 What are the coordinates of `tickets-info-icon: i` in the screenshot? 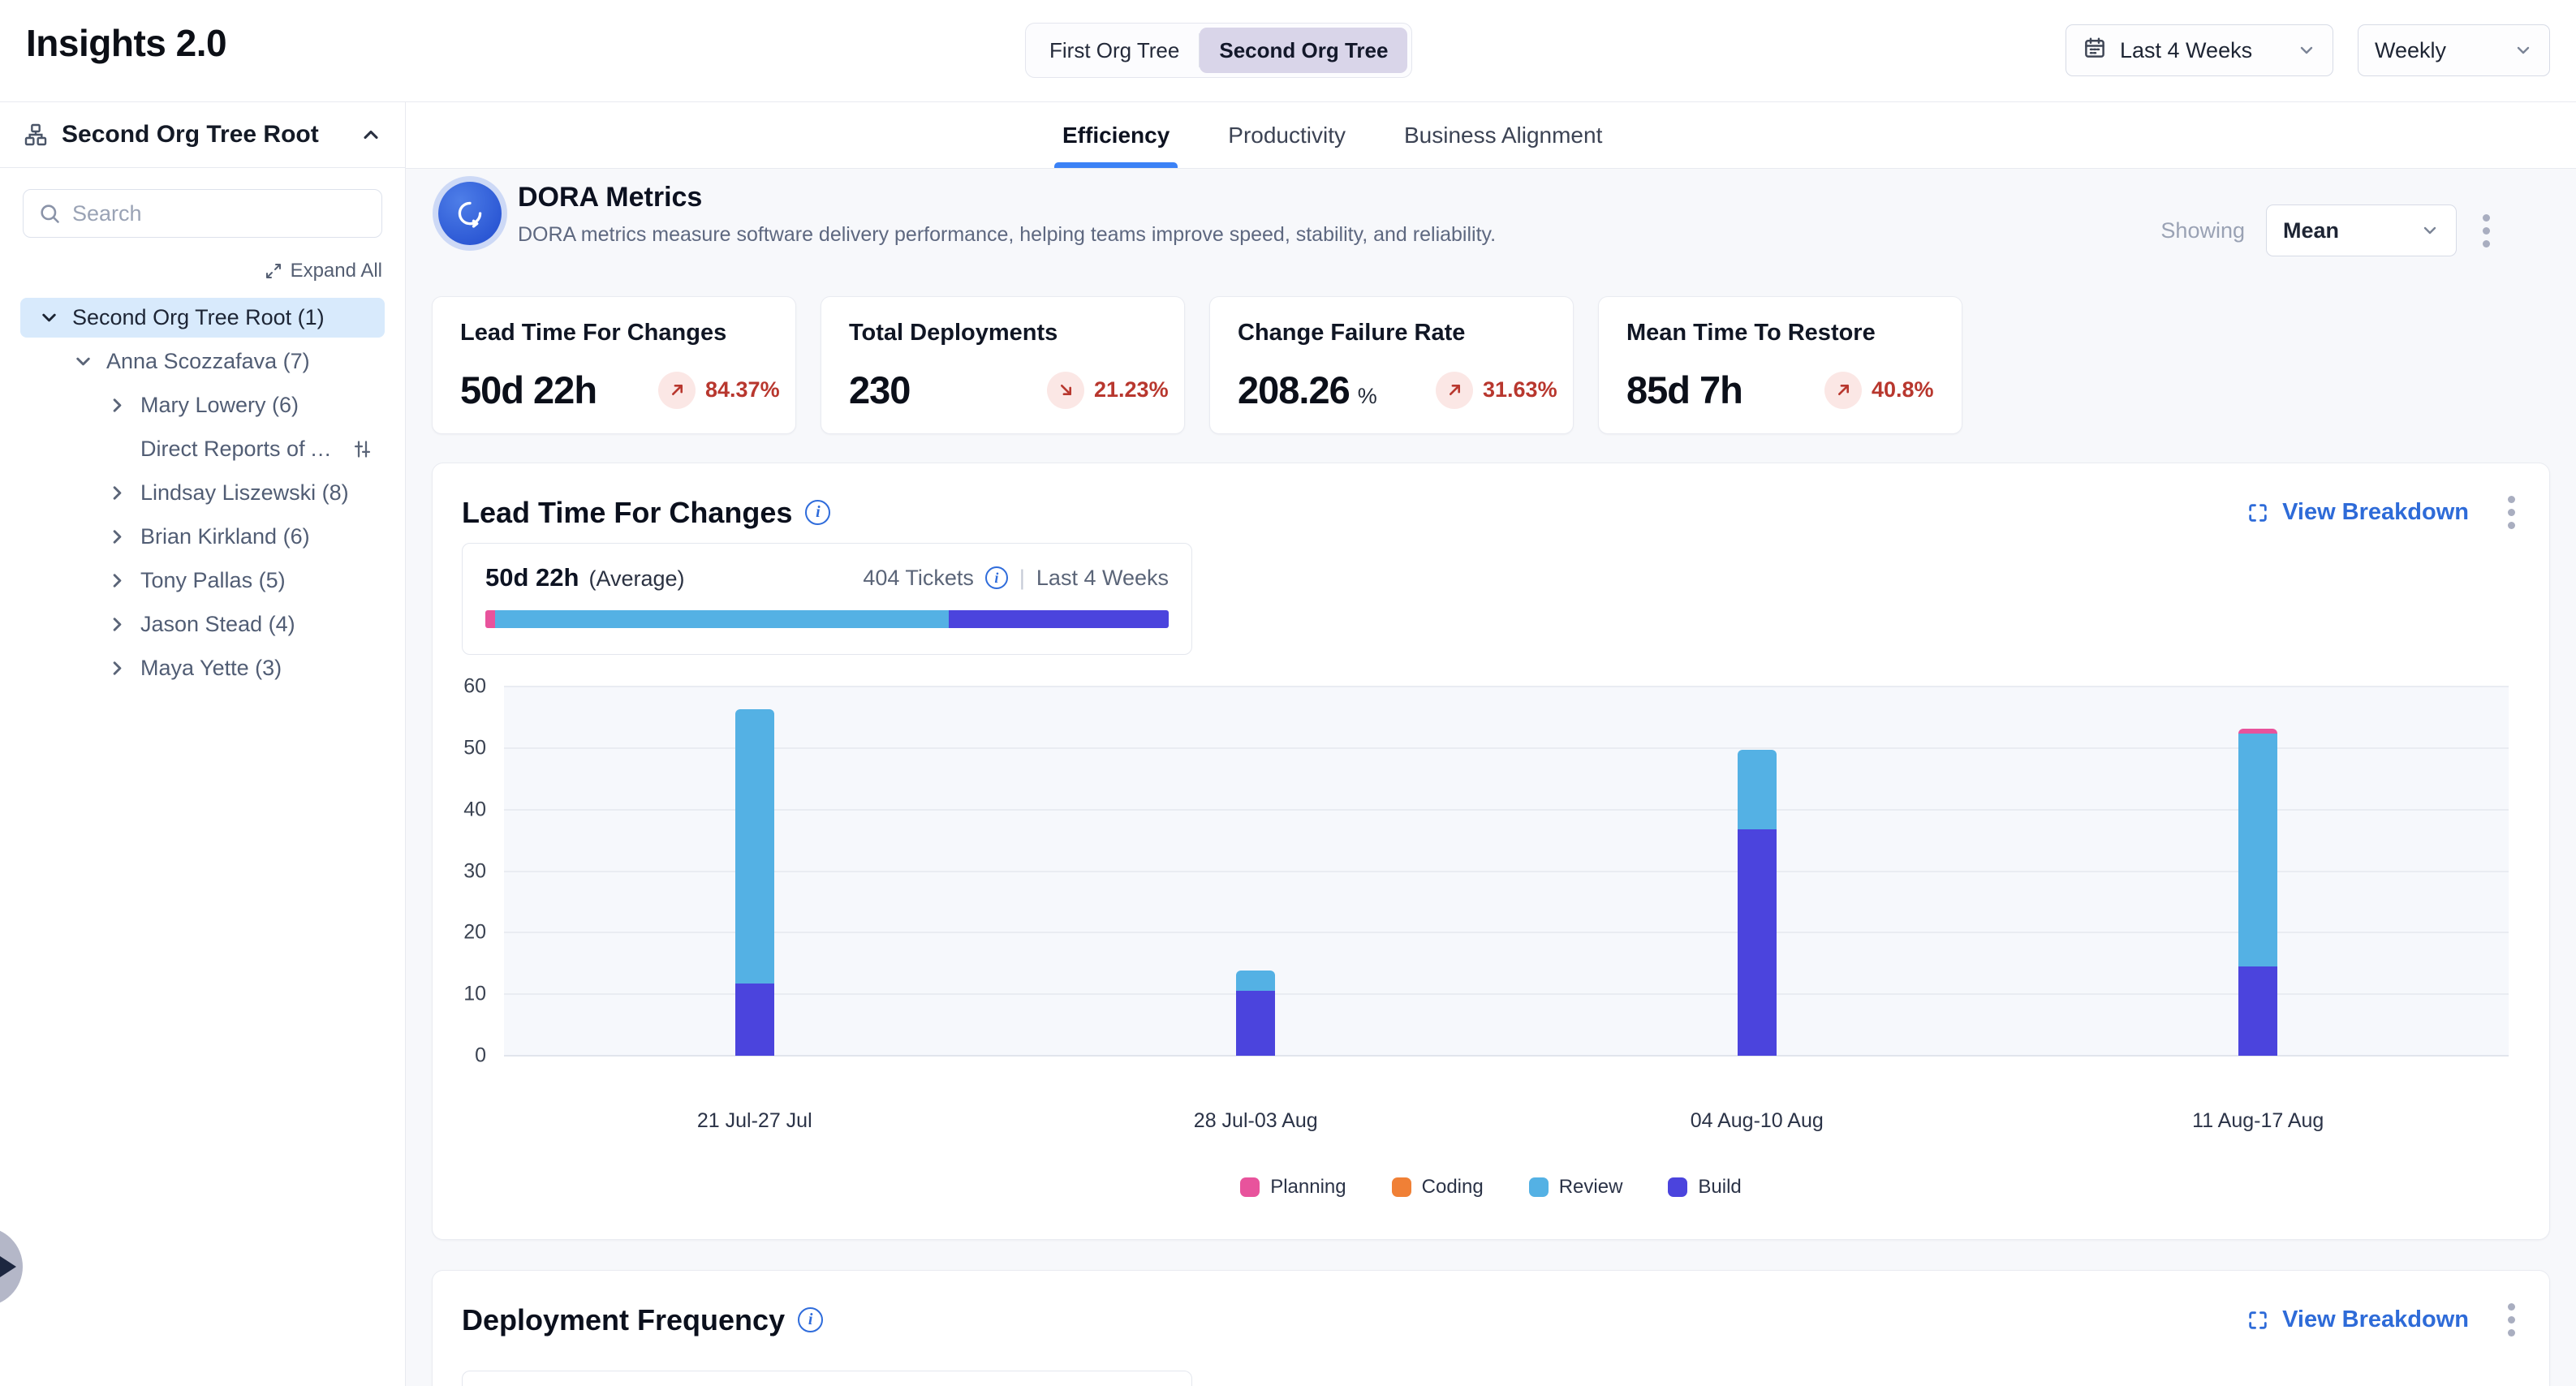 It's located at (996, 577).